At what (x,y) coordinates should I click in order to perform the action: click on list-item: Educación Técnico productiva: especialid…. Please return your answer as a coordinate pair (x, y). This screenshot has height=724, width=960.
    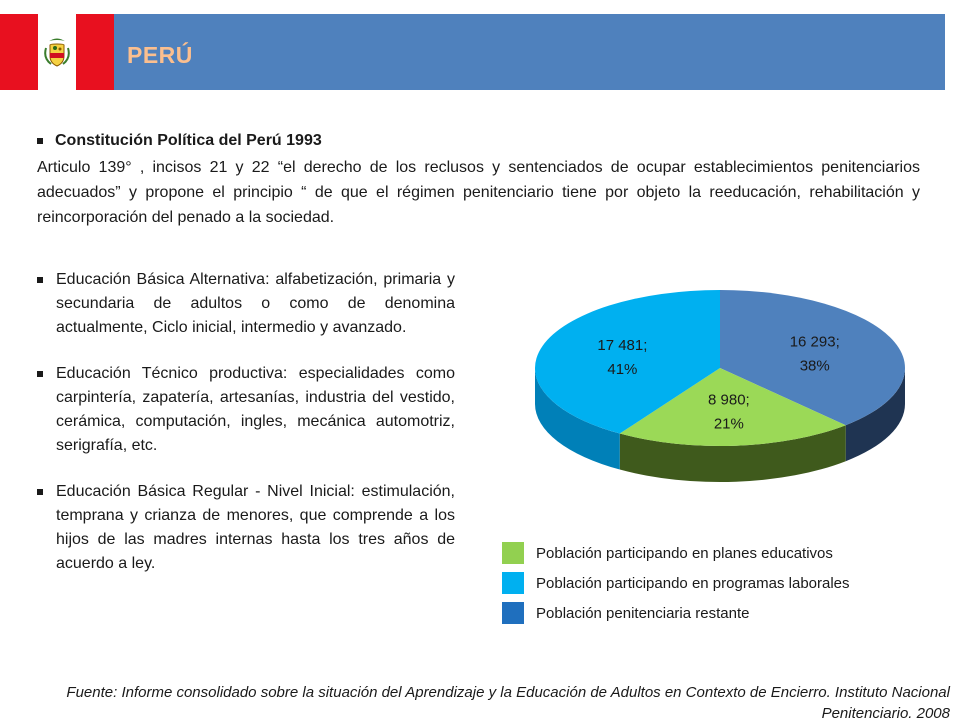
    Looking at the image, I should click on (246, 410).